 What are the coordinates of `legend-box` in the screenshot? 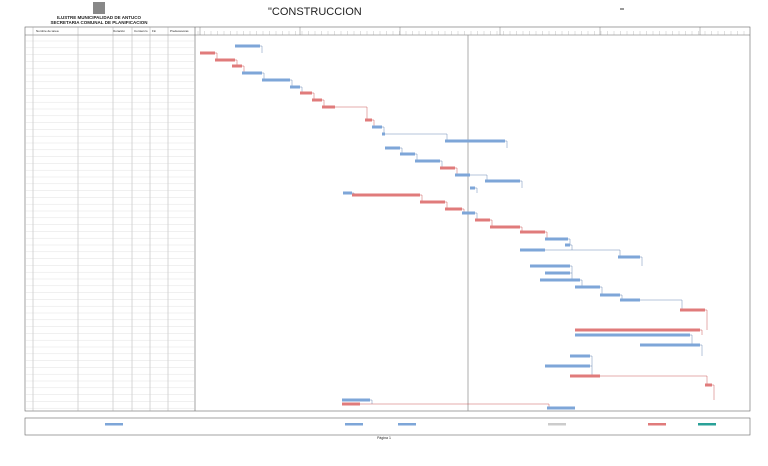 It's located at (387, 426).